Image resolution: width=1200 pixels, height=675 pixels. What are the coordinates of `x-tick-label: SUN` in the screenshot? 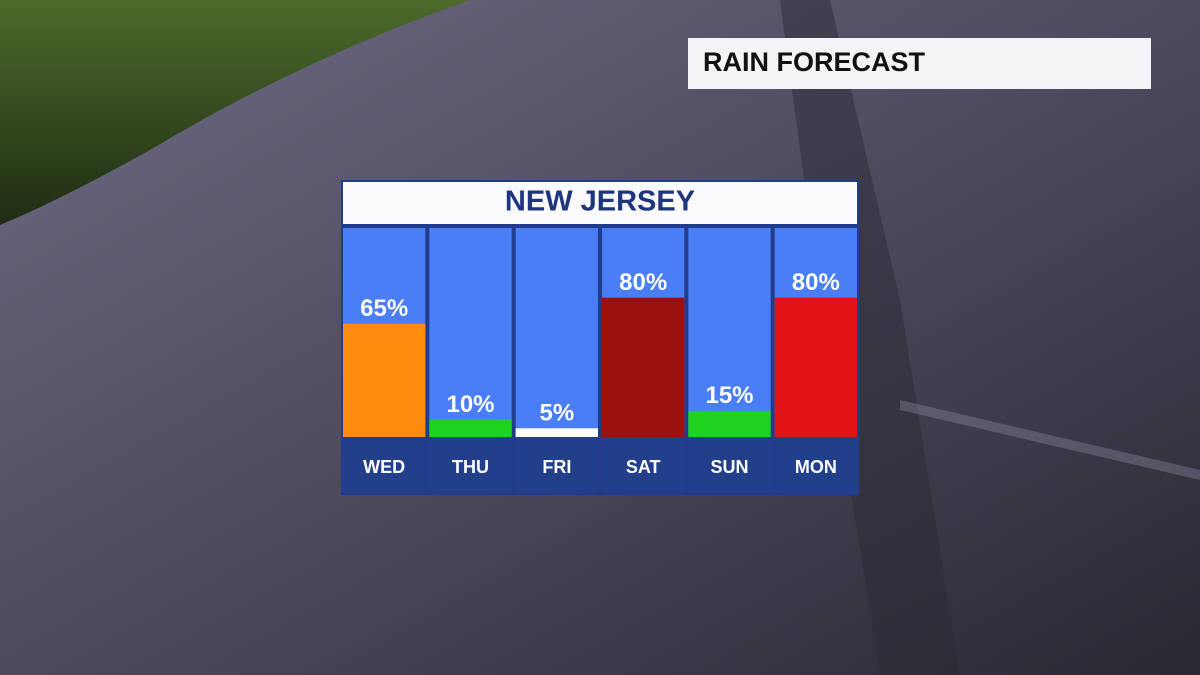 It's located at (729, 467).